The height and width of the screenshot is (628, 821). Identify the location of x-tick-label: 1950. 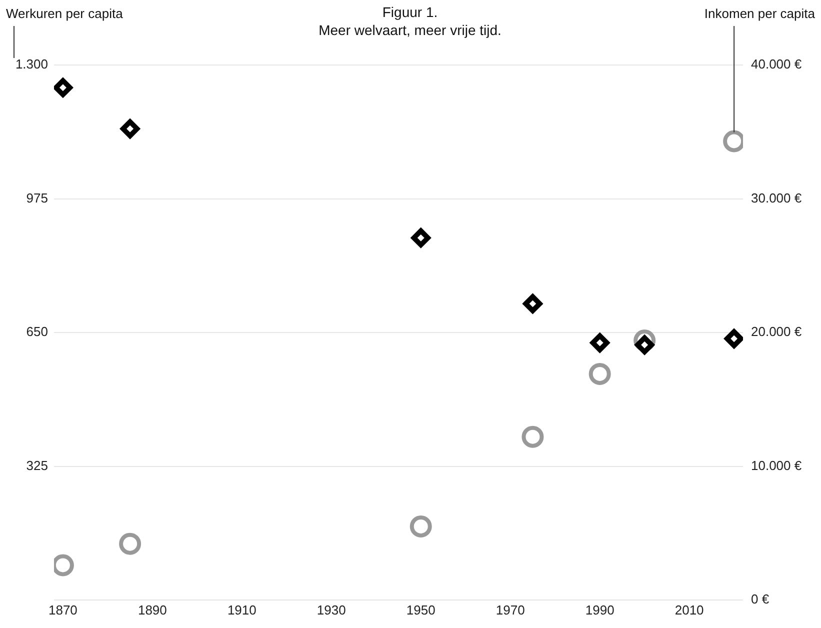
(421, 610).